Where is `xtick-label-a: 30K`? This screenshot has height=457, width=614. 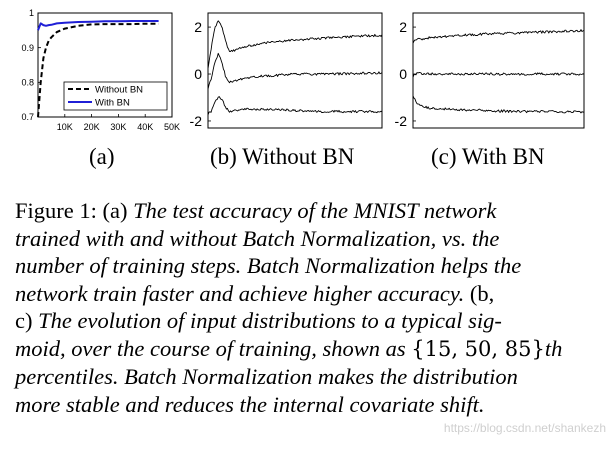
xtick-label-a: 30K is located at coordinates (118, 127).